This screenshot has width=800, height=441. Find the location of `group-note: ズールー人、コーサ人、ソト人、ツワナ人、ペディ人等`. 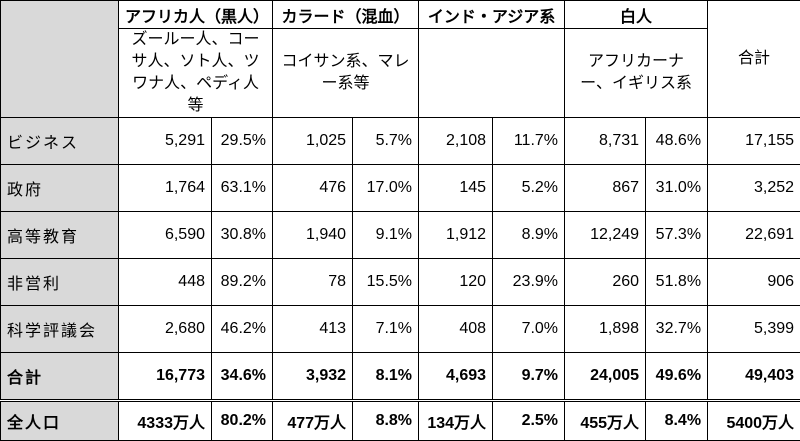

group-note: ズールー人、コーサ人、ソト人、ツワナ人、ペディ人等 is located at coordinates (196, 73).